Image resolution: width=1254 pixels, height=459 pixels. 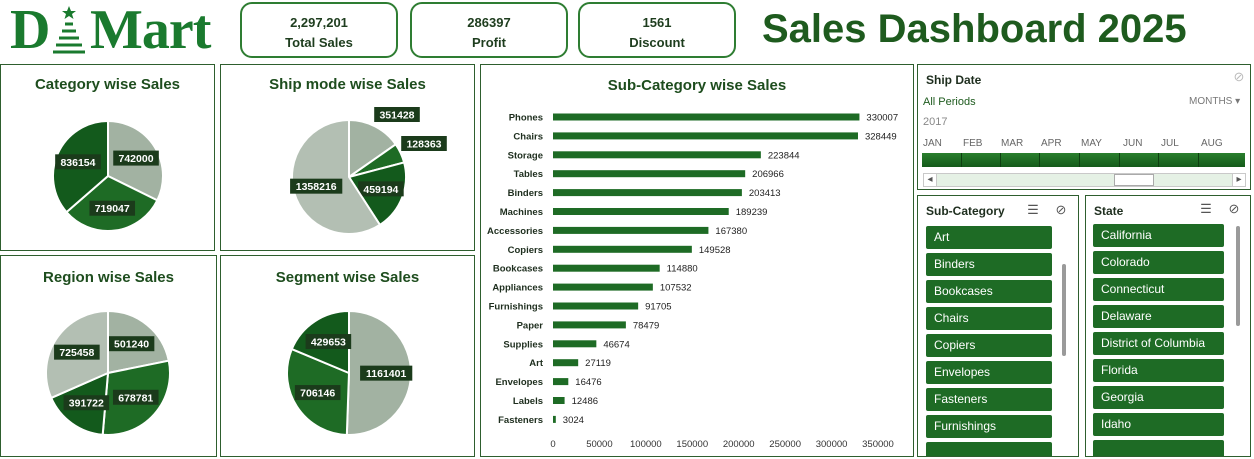 I want to click on chart-title: Sub-Category wise Sales, so click(x=697, y=85).